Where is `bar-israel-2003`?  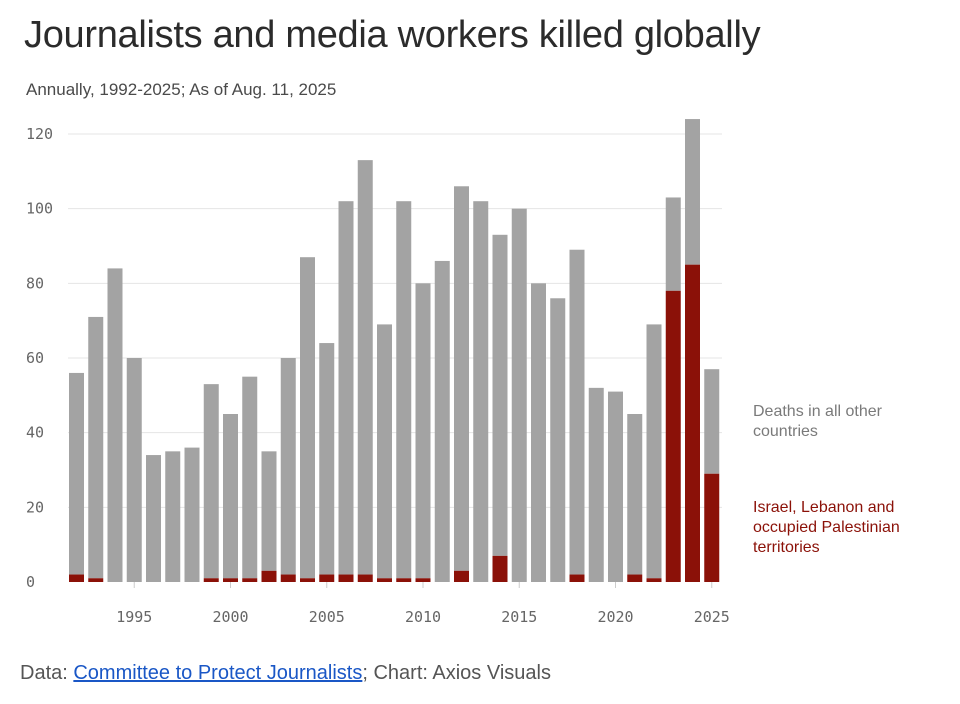
bar-israel-2003 is located at coordinates (288, 578).